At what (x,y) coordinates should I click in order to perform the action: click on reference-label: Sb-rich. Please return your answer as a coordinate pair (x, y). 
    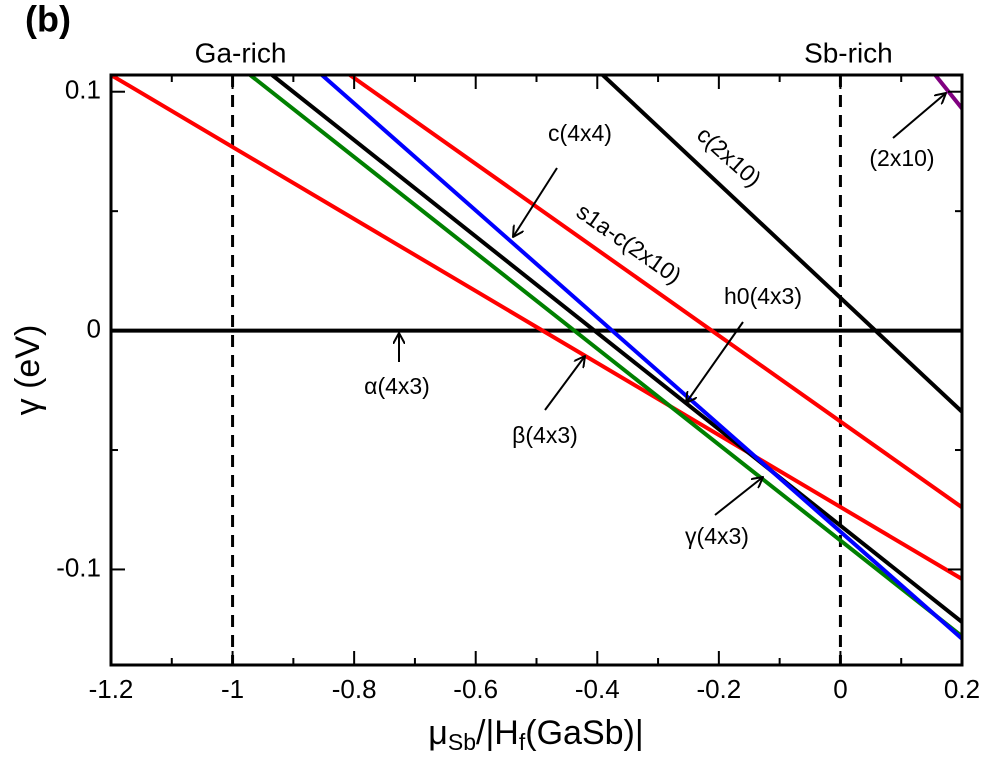
    Looking at the image, I should click on (848, 52).